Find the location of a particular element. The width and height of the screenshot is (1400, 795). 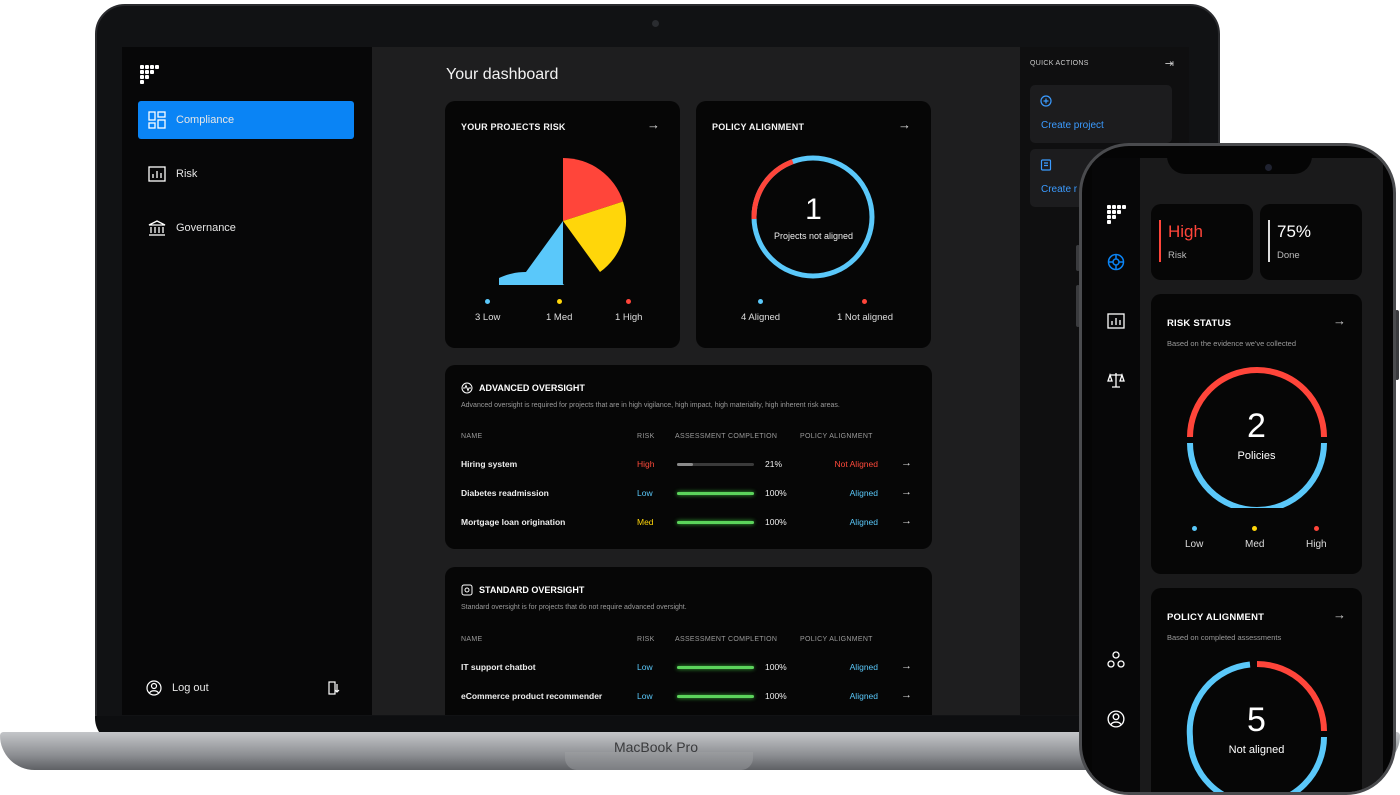

table-row: IT support chatbot Low 100% Aligned → is located at coordinates (688, 668).